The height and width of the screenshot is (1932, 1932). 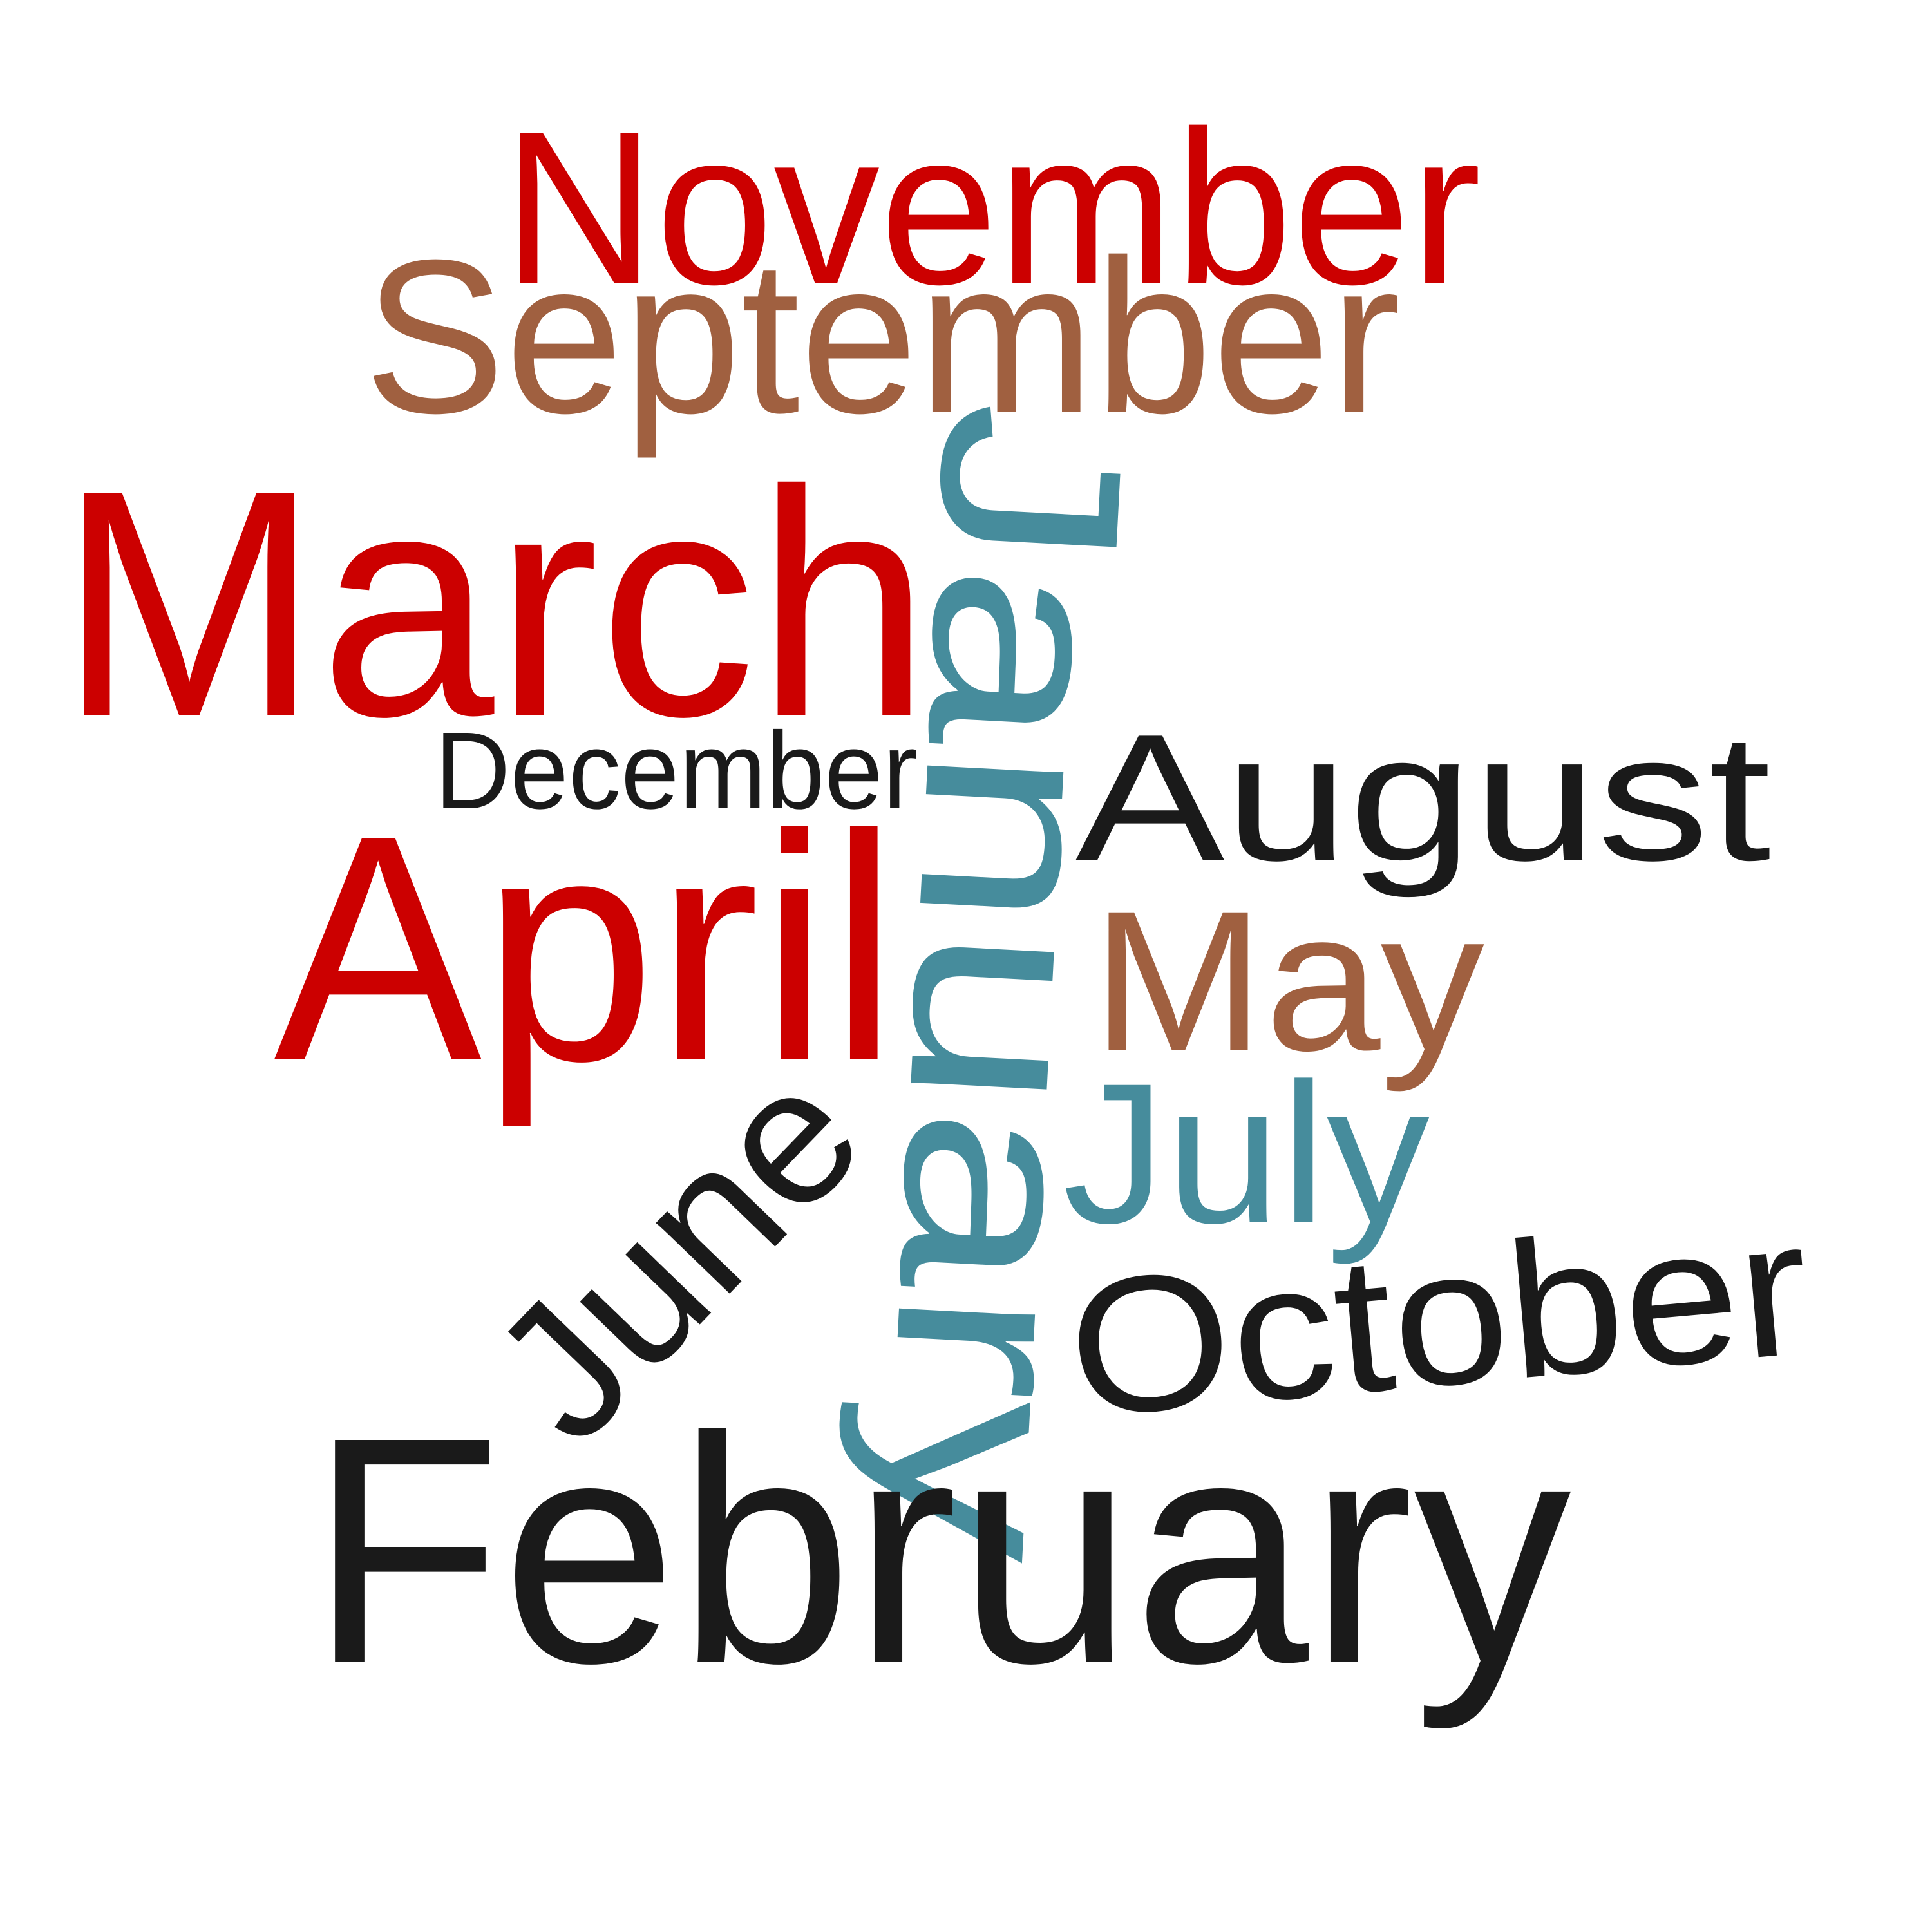 What do you see at coordinates (1423, 798) in the screenshot?
I see `word-august: August` at bounding box center [1423, 798].